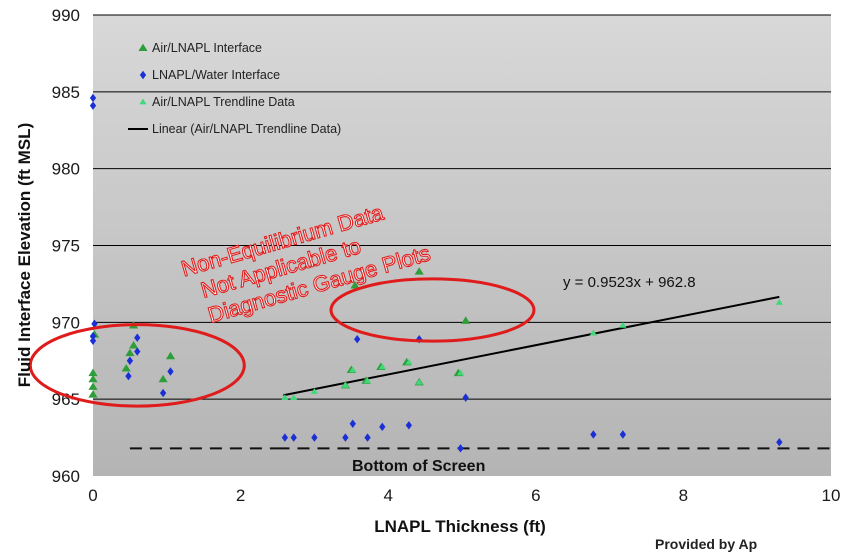 The width and height of the screenshot is (851, 552). What do you see at coordinates (460, 526) in the screenshot?
I see `x-axis-title: LNAPL Thickness (ft)` at bounding box center [460, 526].